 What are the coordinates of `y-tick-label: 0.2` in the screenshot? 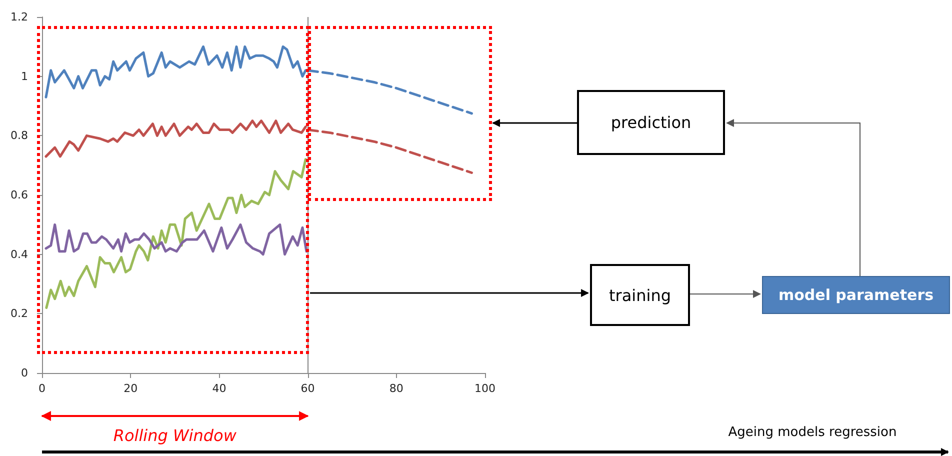 It's located at (19, 313).